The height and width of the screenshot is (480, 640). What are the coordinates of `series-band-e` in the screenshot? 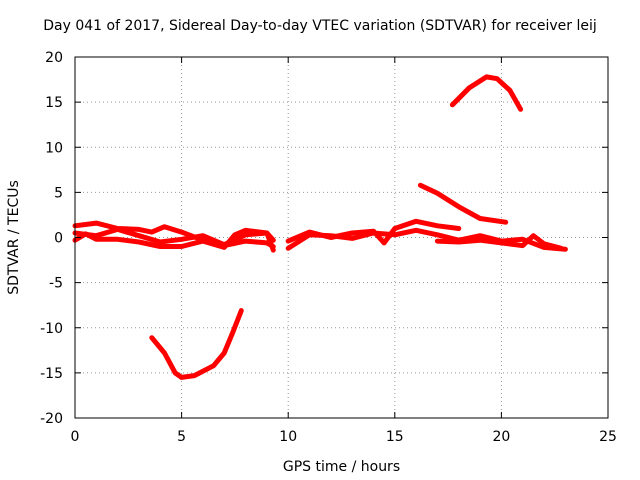 It's located at (426, 239).